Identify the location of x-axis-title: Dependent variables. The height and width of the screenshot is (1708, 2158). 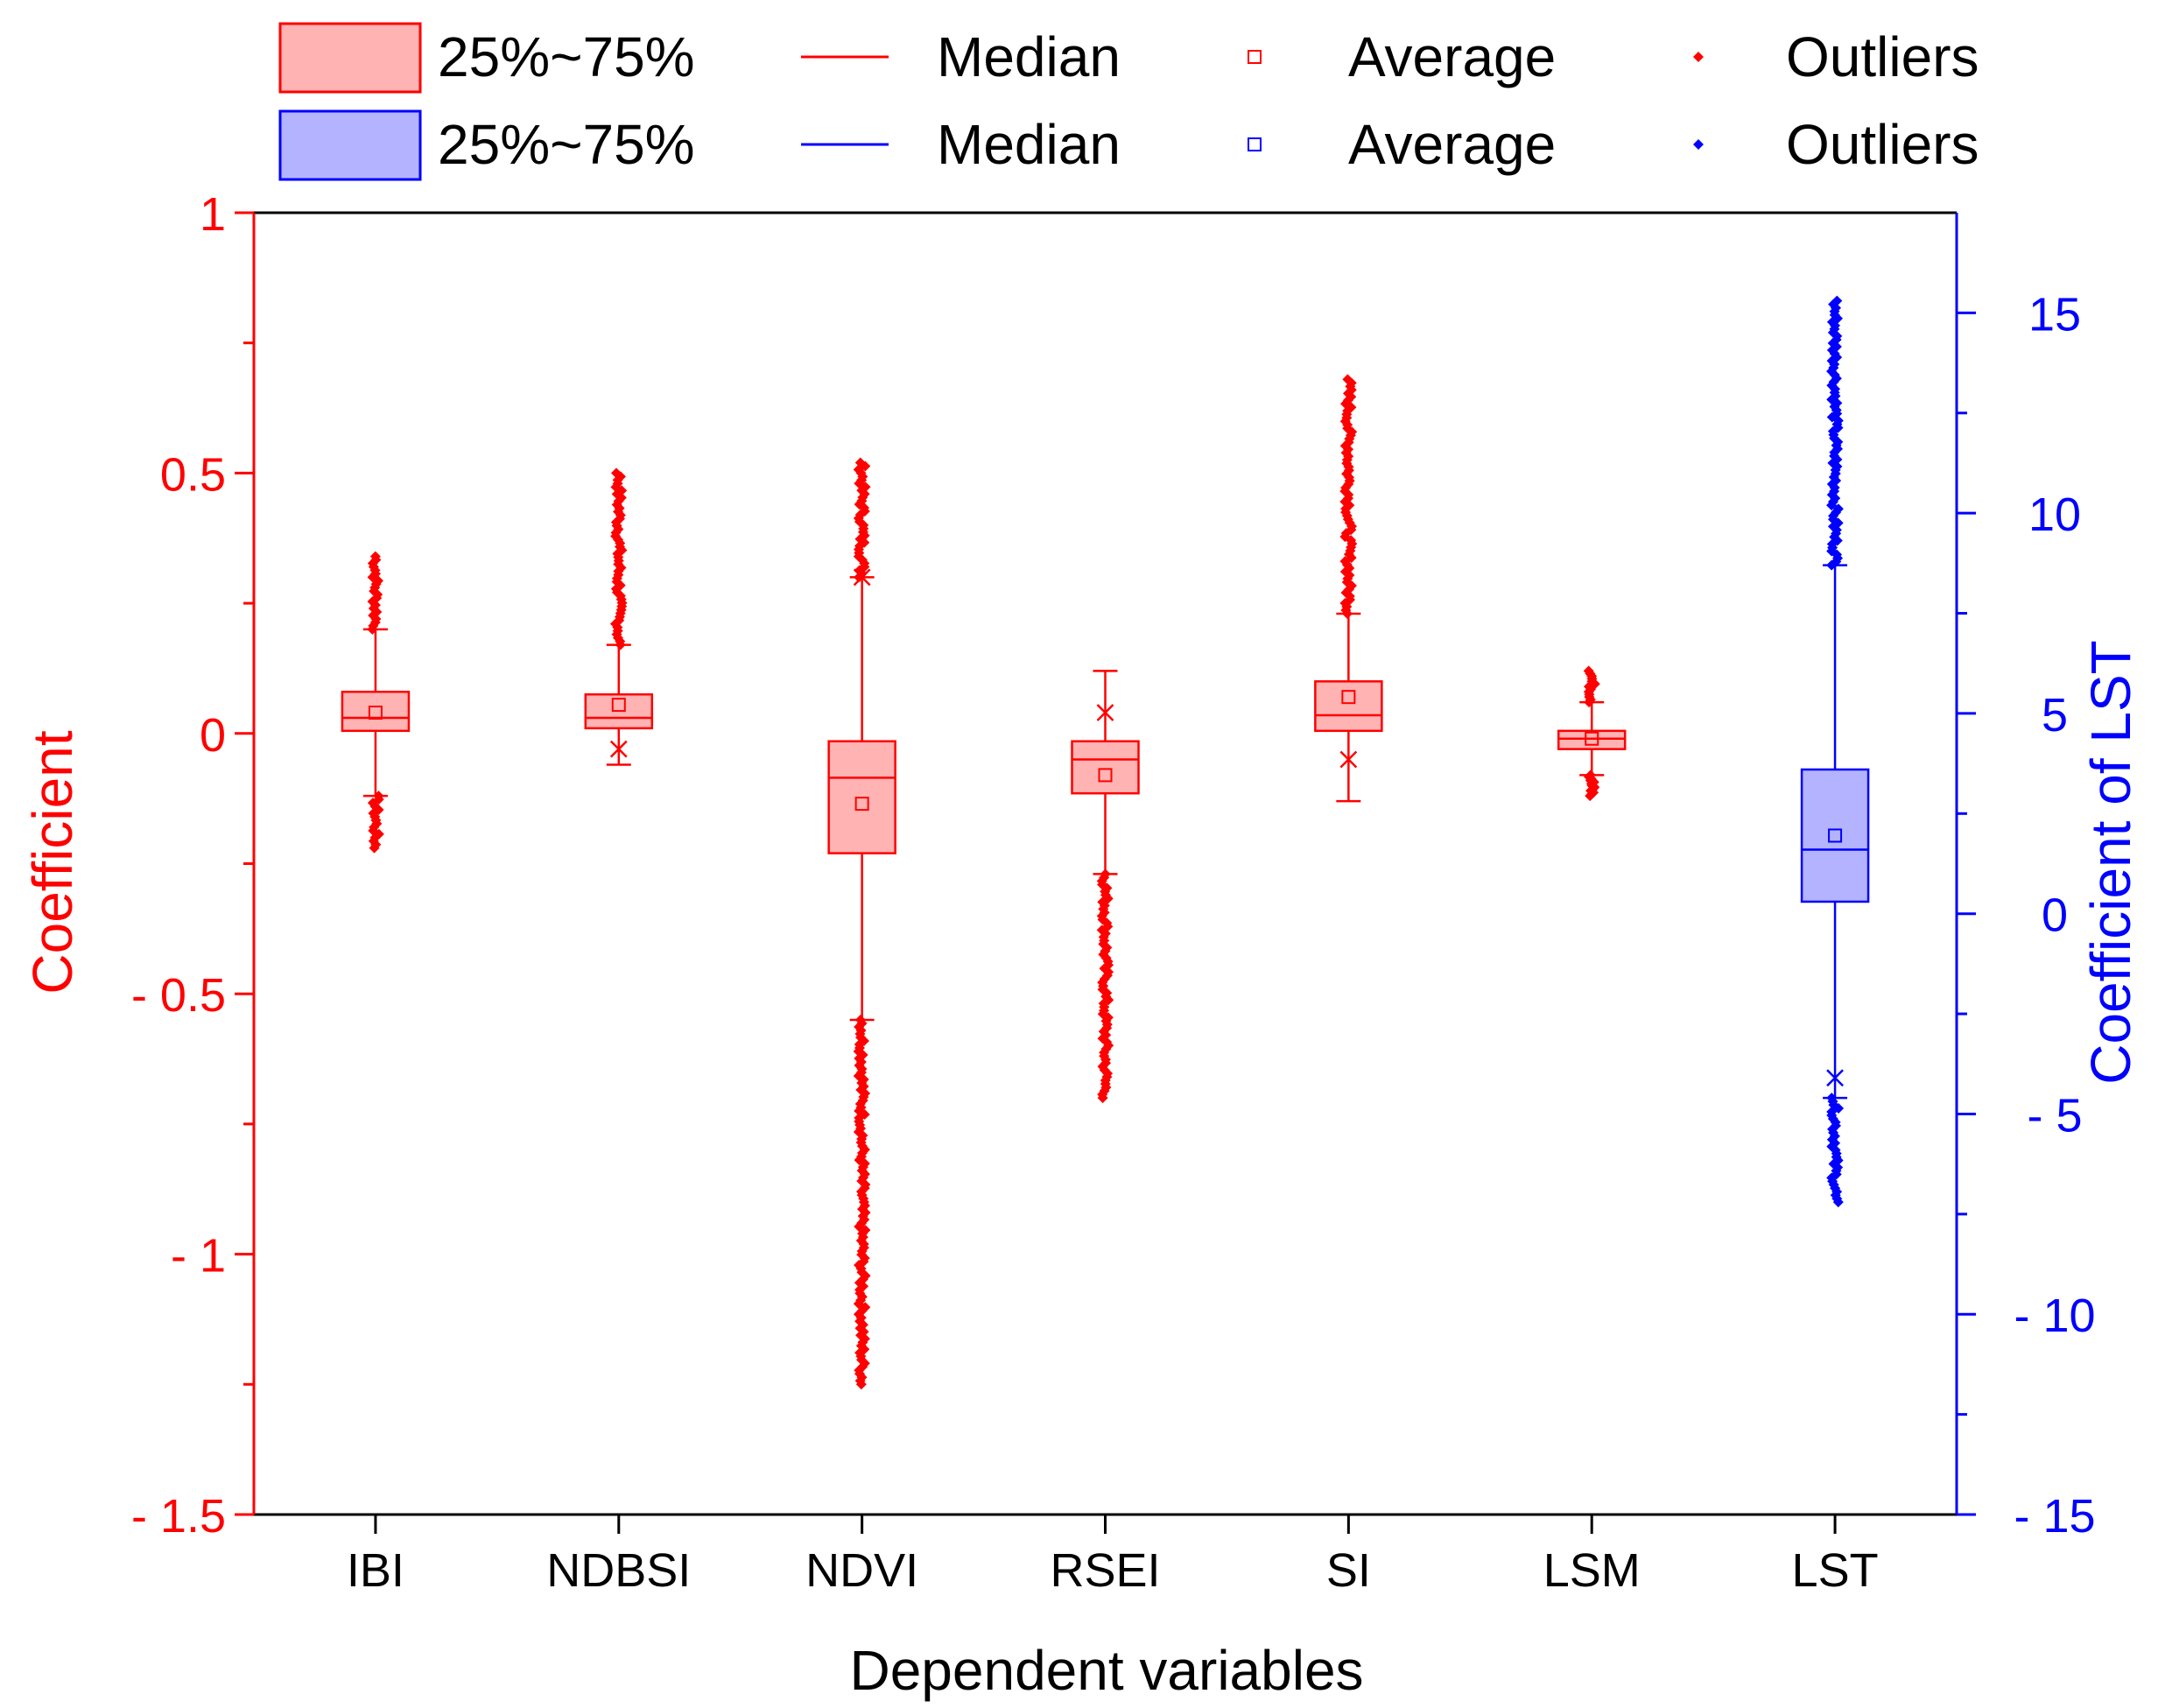
(1106, 1671).